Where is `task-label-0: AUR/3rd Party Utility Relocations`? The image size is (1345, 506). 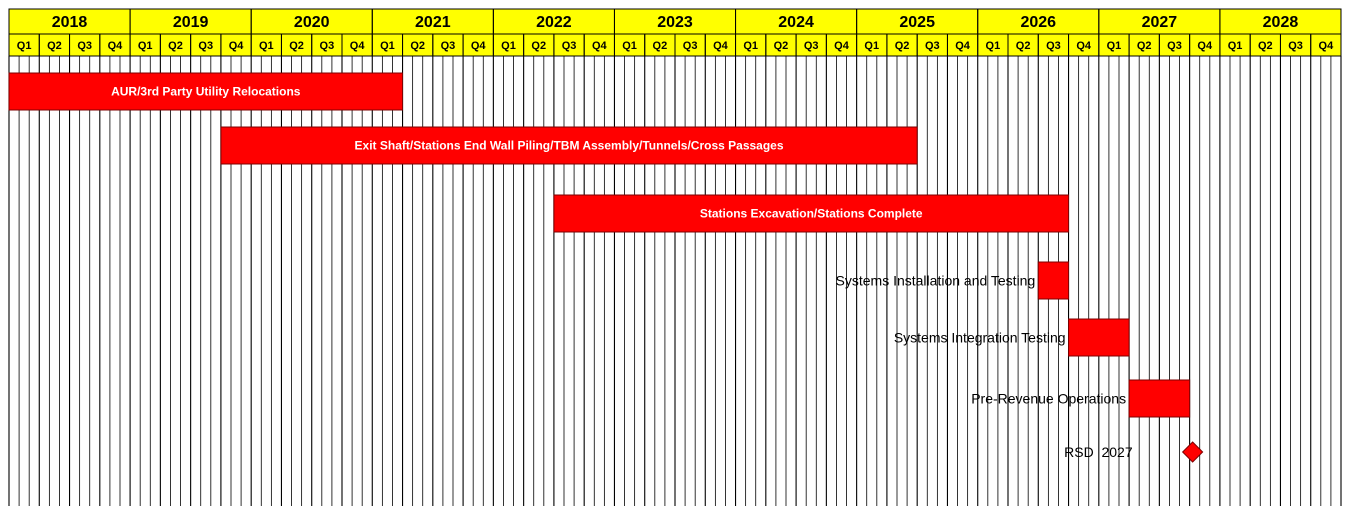 task-label-0: AUR/3rd Party Utility Relocations is located at coordinates (206, 92).